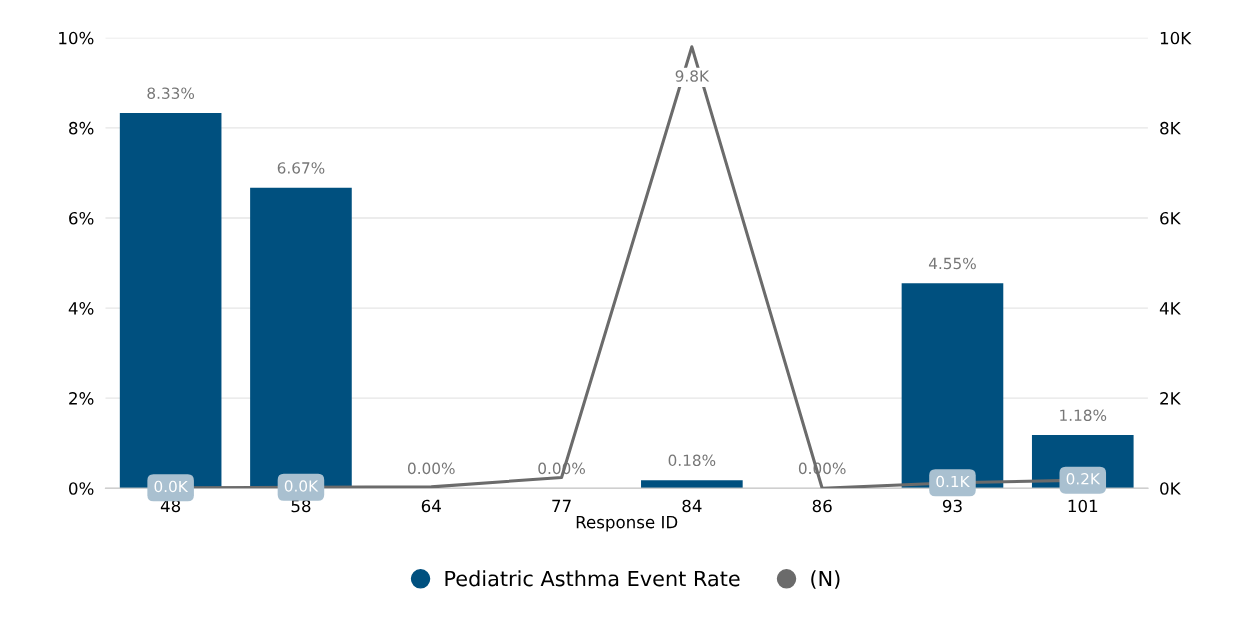  Describe the element at coordinates (81, 488) in the screenshot. I see `y-tick-label: 0%` at that location.